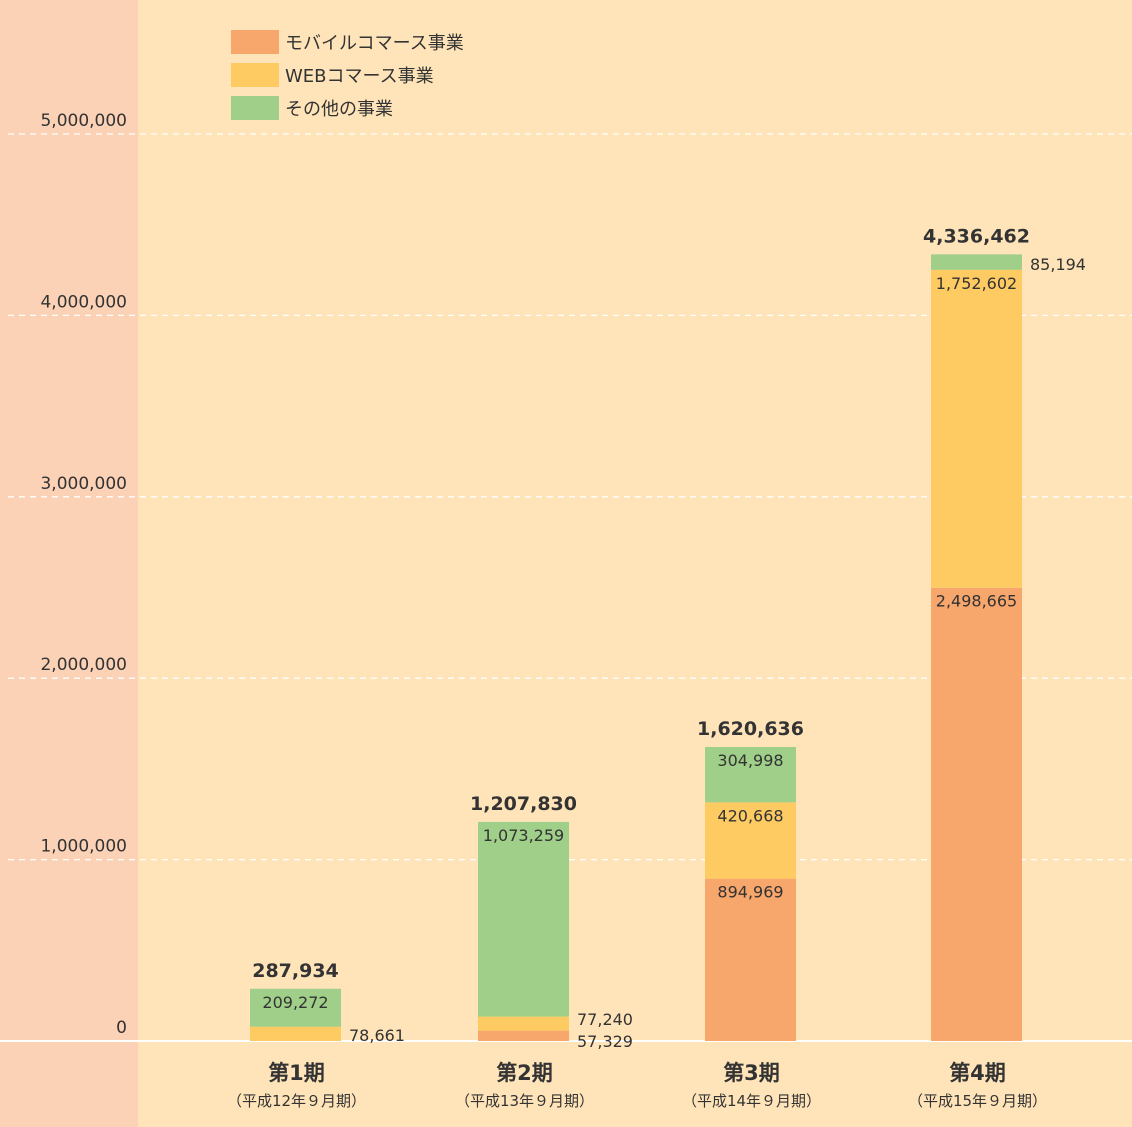 Image resolution: width=1132 pixels, height=1127 pixels. I want to click on category-label: 第2期, so click(524, 1073).